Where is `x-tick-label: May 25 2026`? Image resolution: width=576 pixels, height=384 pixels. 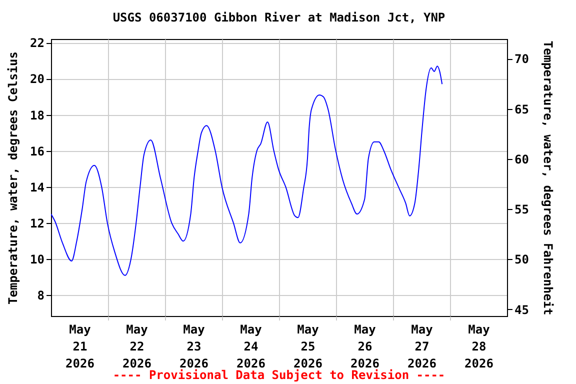 x-tick-label: May 25 2026 is located at coordinates (308, 346).